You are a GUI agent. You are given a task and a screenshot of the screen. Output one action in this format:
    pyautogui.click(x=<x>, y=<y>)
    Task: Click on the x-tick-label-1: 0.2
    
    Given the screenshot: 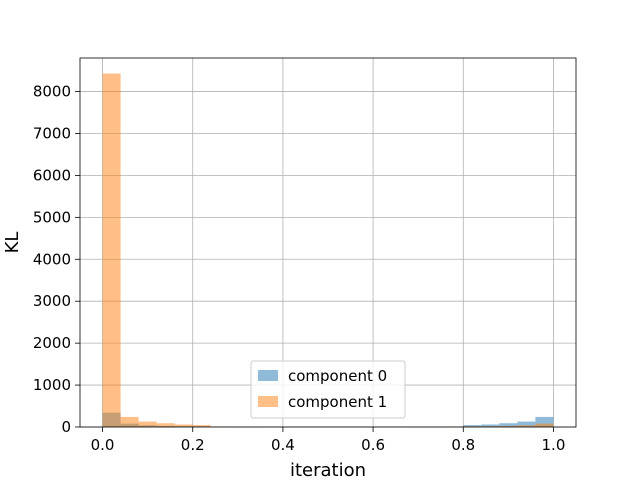 What is the action you would take?
    pyautogui.click(x=193, y=445)
    